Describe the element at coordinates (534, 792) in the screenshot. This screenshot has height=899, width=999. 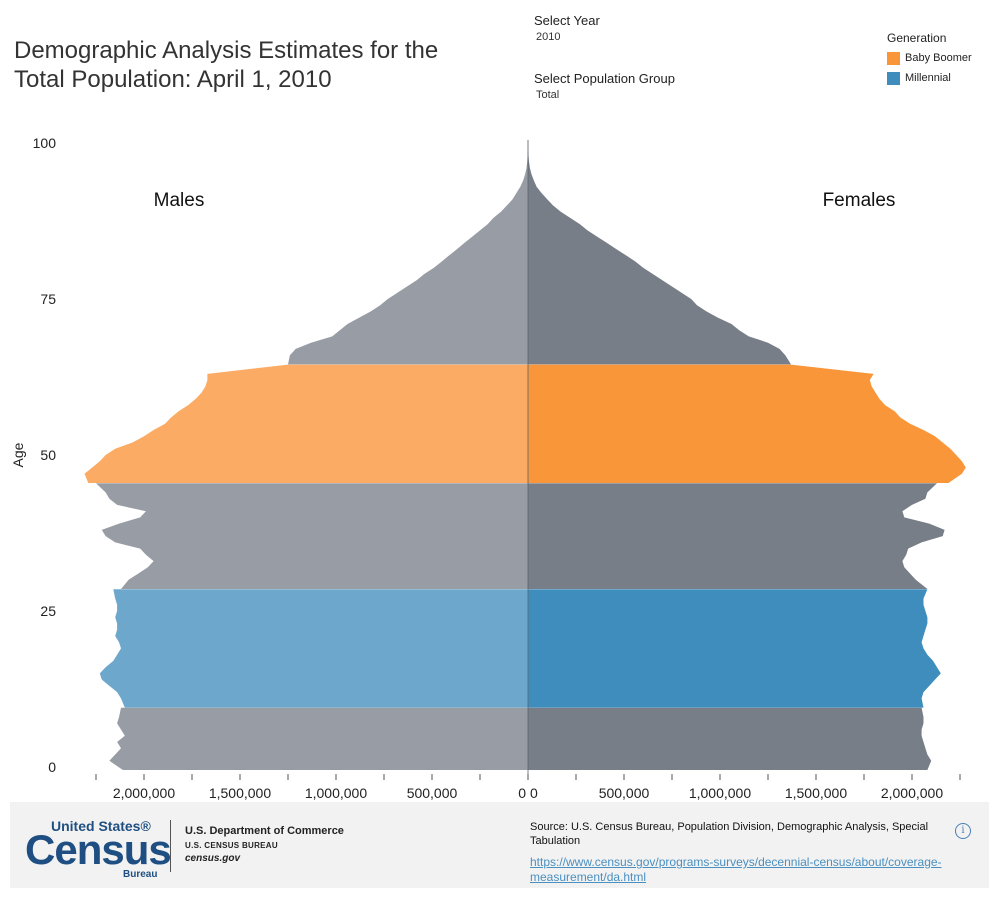
I see `x-tick-label-right-0: 0` at that location.